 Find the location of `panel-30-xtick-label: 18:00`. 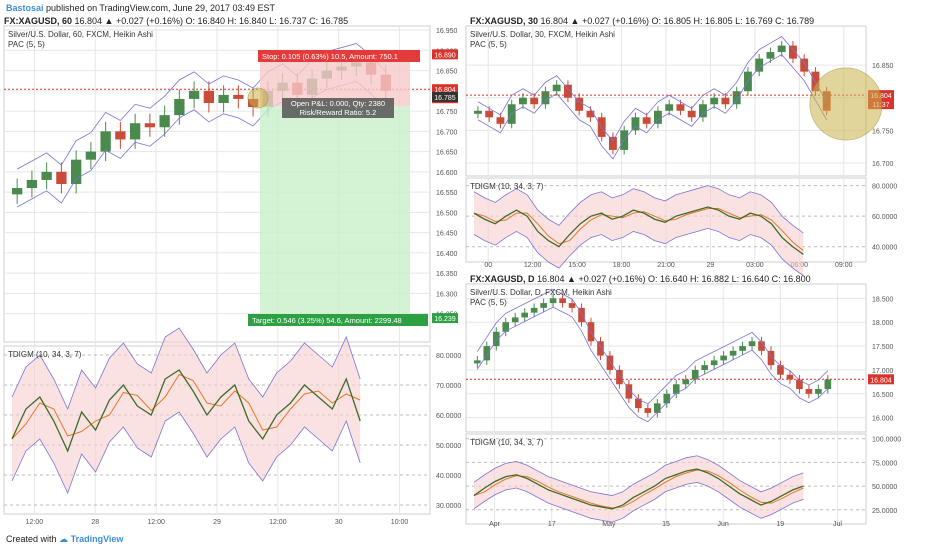

panel-30-xtick-label: 18:00 is located at coordinates (622, 265).